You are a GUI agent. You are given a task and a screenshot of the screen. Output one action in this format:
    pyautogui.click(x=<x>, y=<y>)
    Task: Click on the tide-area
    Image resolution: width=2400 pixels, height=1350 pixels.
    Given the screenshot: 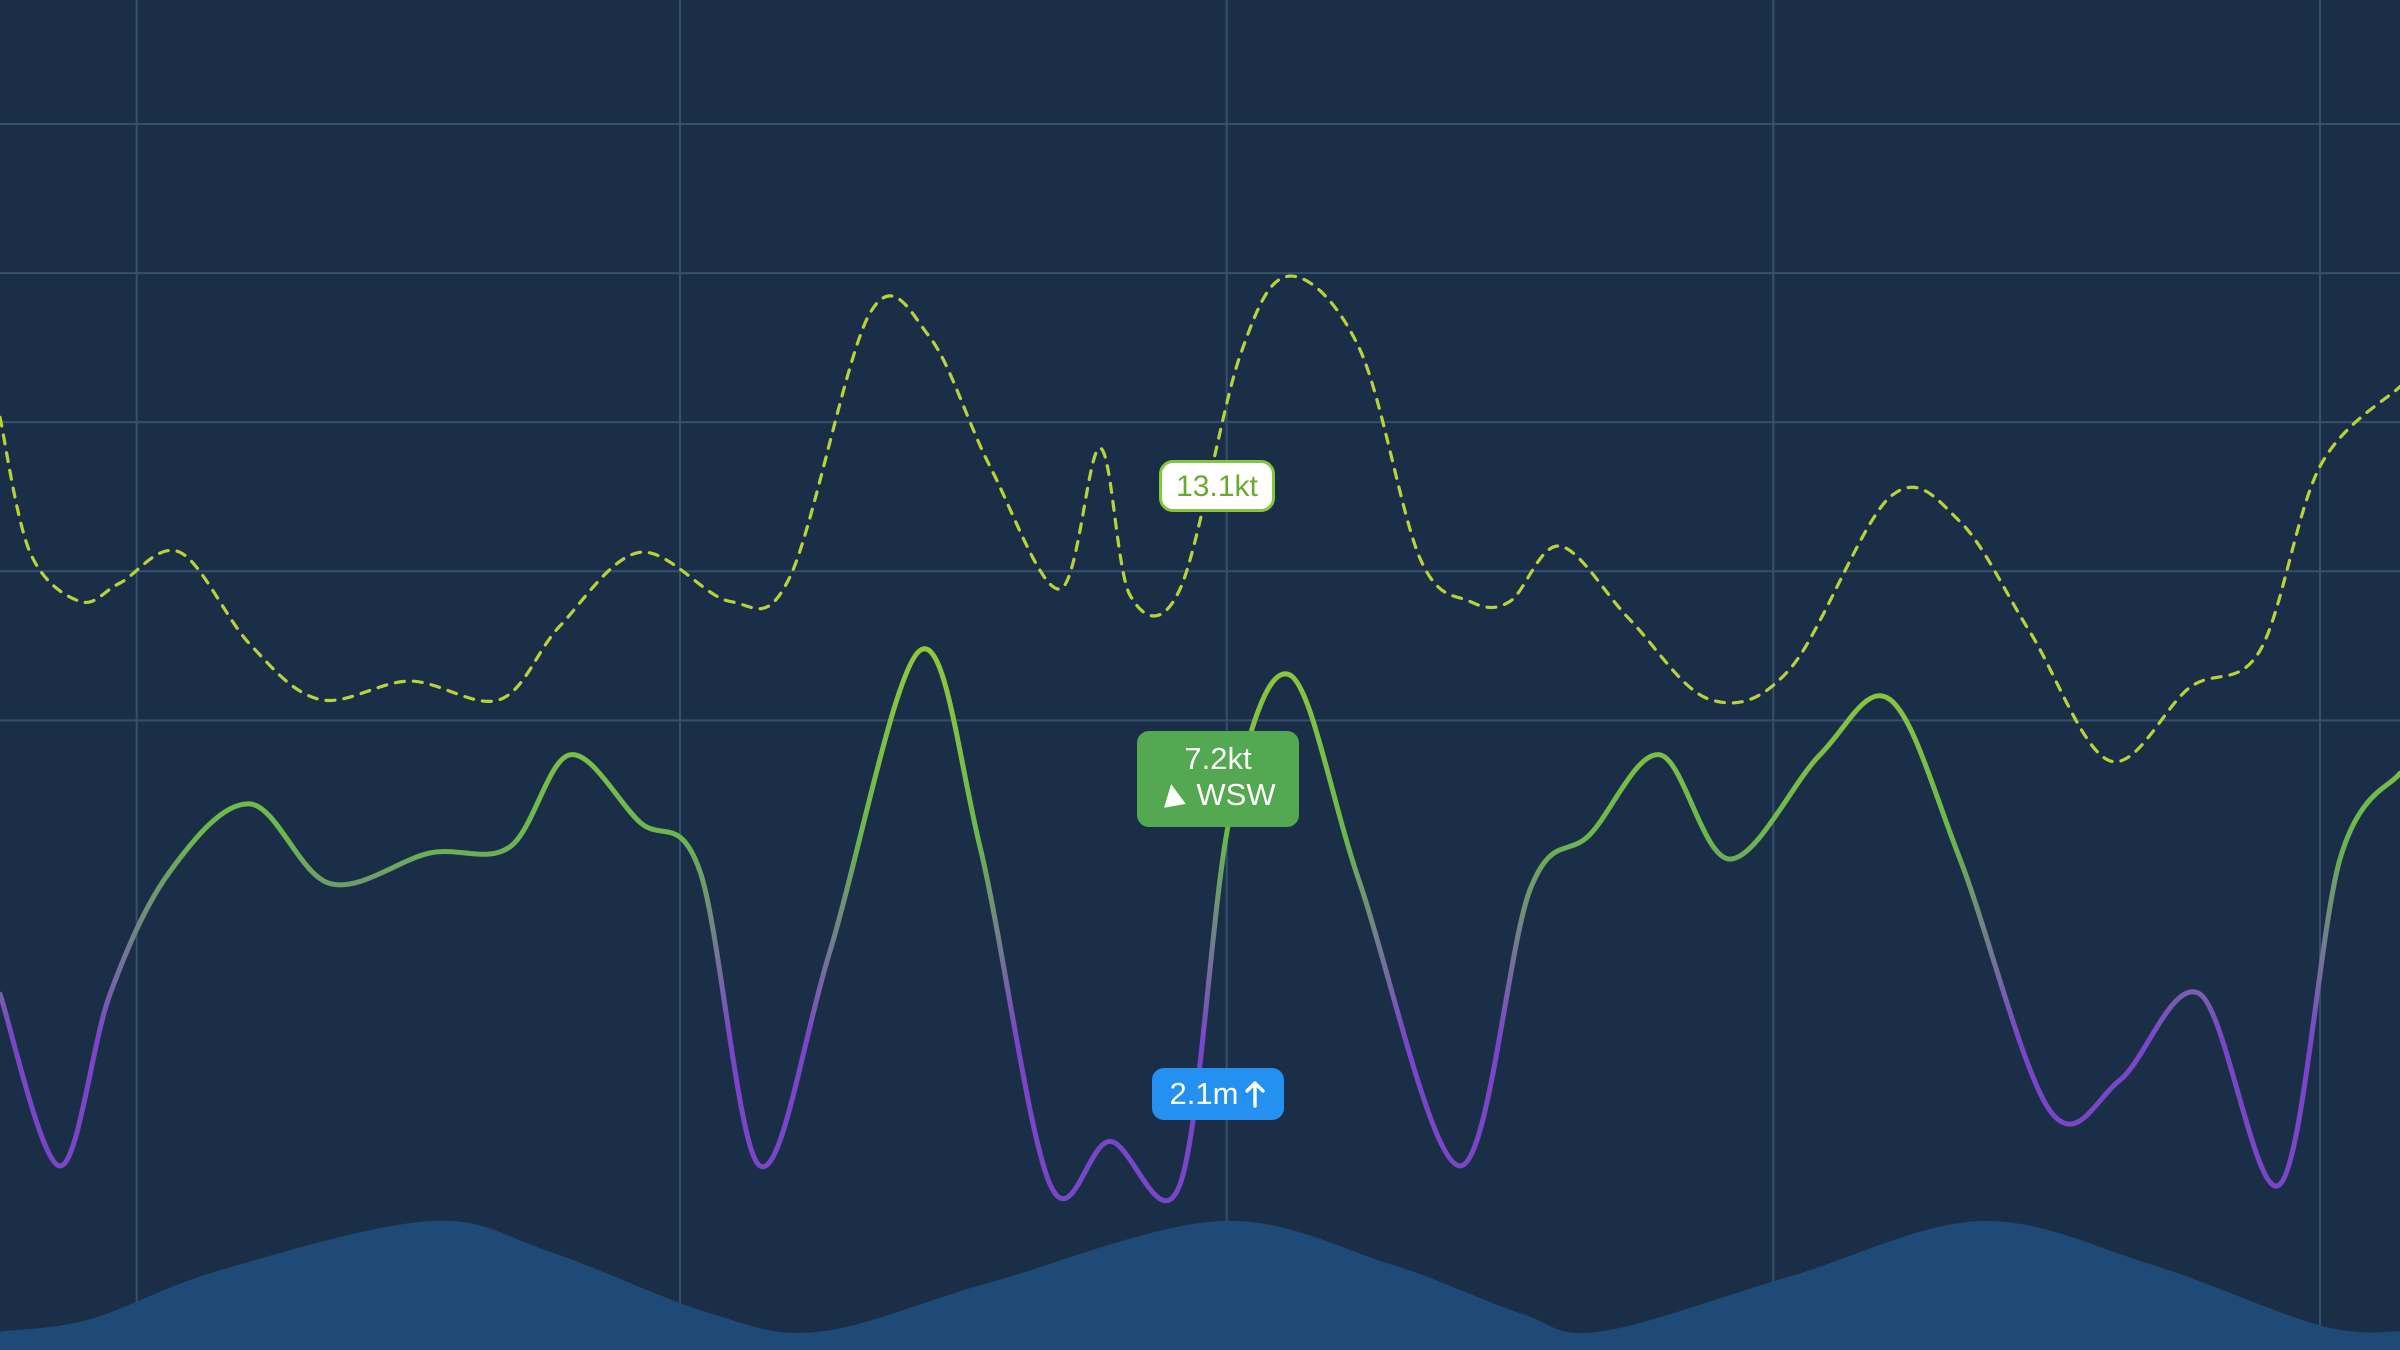 What is the action you would take?
    pyautogui.click(x=1200, y=1285)
    